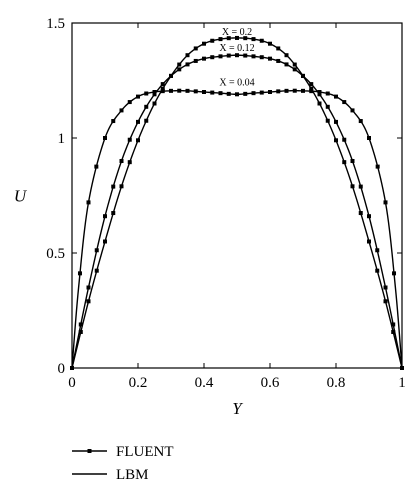 This screenshot has width=418, height=500. Describe the element at coordinates (237, 408) in the screenshot. I see `x-axis-title: Y` at that location.